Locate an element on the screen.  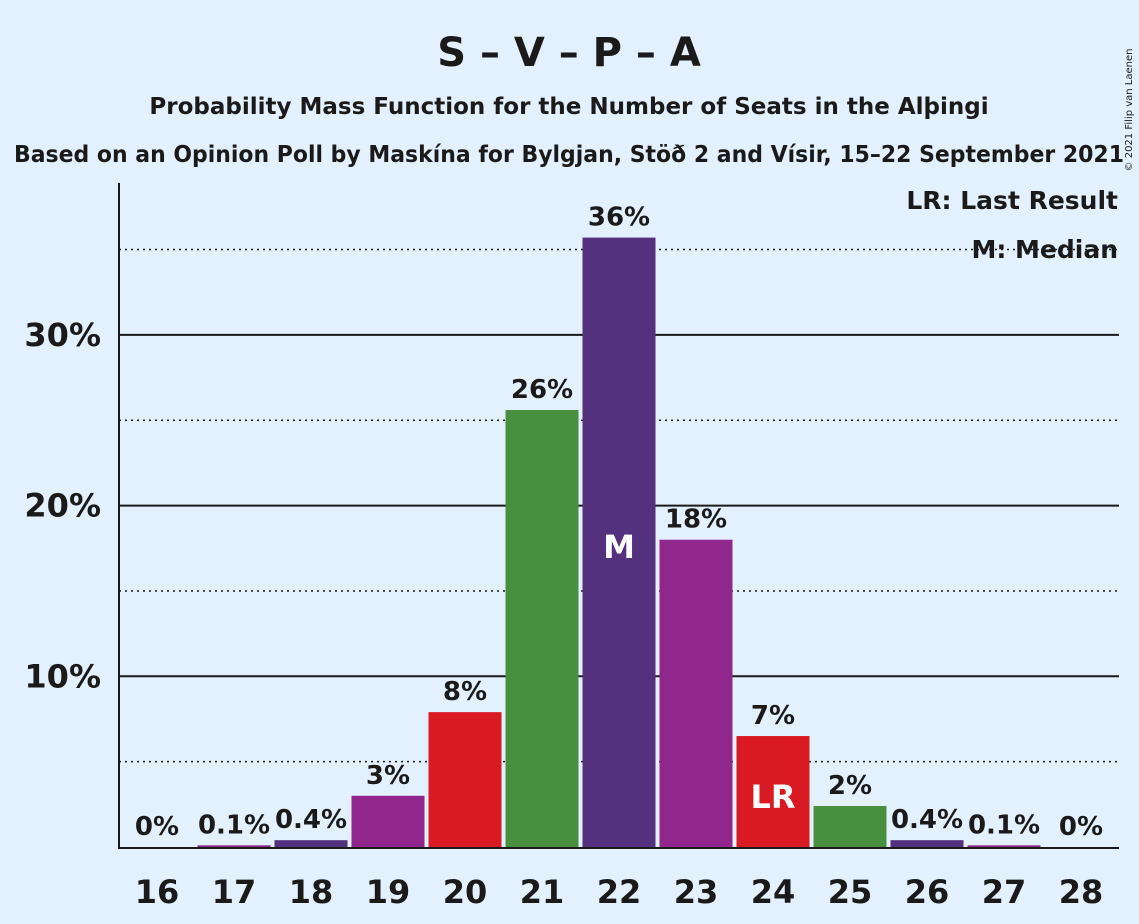
x-tick-label: 18 is located at coordinates (311, 892).